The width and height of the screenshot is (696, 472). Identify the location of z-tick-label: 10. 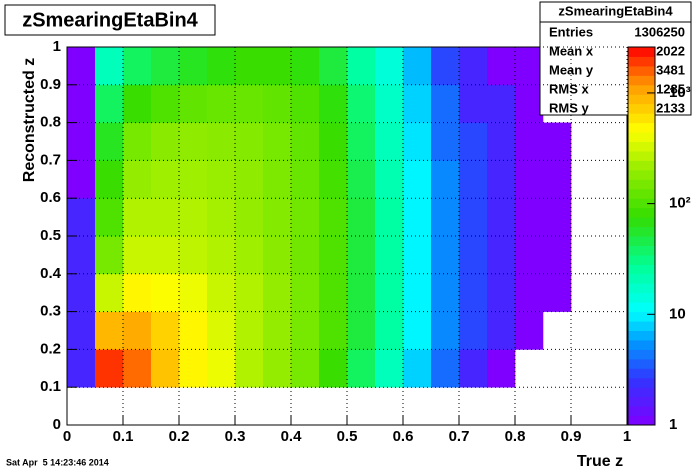
(677, 313).